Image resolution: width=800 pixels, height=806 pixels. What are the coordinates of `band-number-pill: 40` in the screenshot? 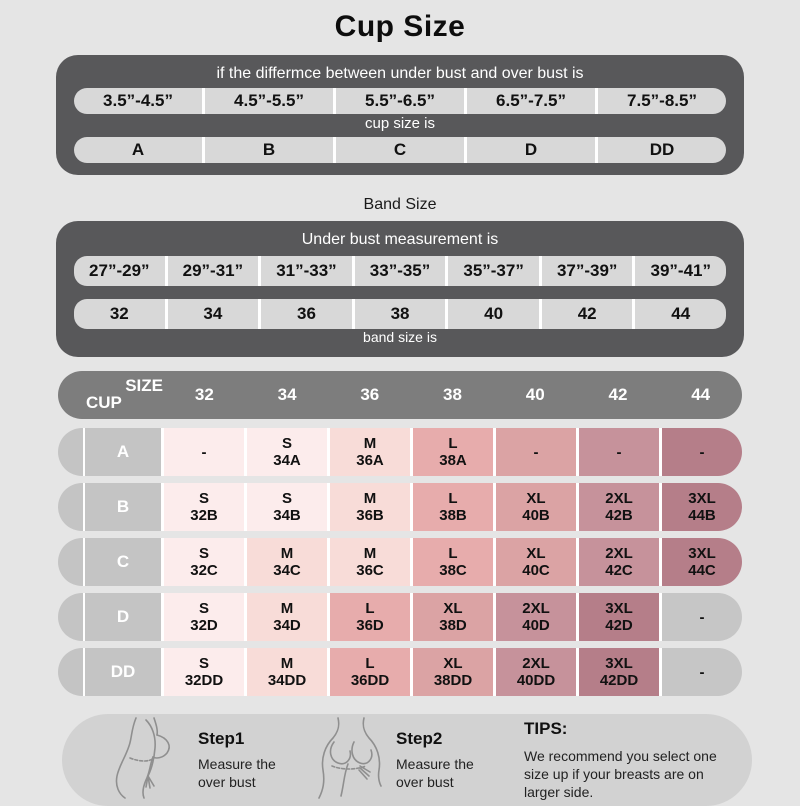 It's located at (492, 314).